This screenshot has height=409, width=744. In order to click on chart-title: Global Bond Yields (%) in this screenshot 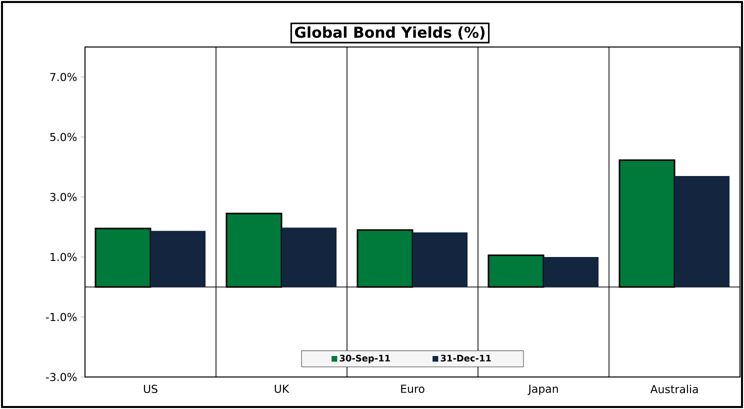, I will do `click(389, 33)`.